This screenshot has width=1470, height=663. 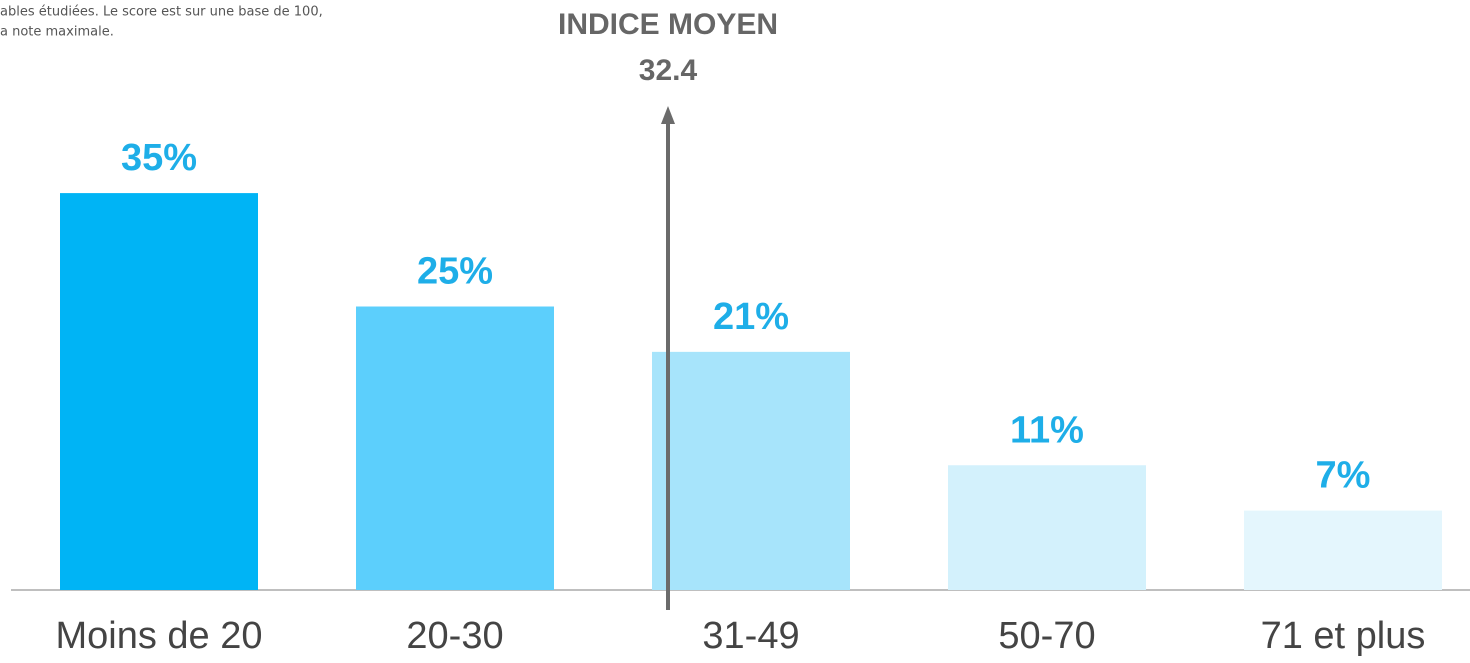 What do you see at coordinates (668, 70) in the screenshot?
I see `annotation-value: 32.4` at bounding box center [668, 70].